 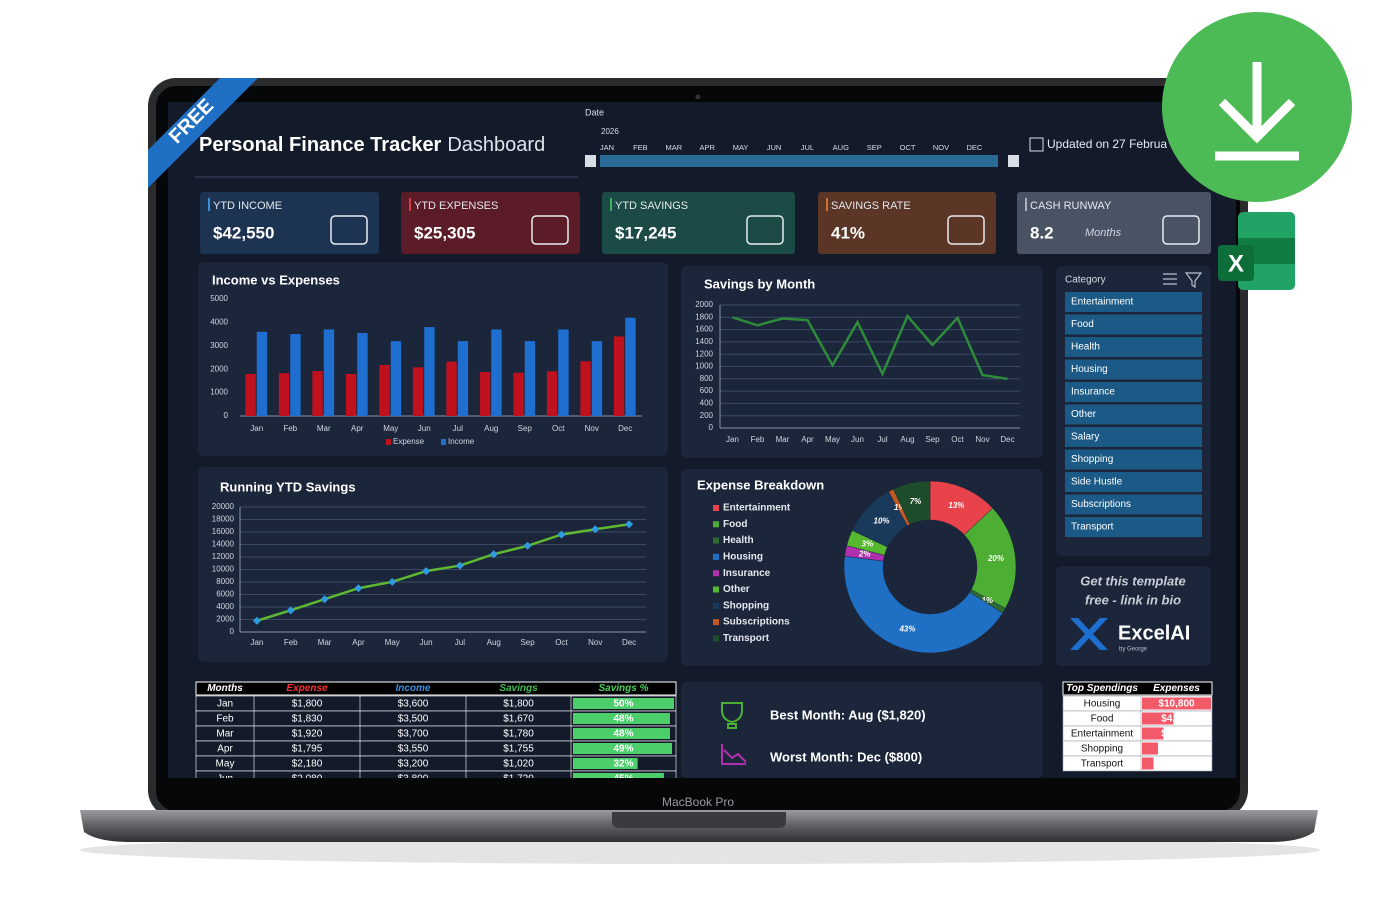 I want to click on slicer-item-label: Subscriptions, so click(x=1101, y=504).